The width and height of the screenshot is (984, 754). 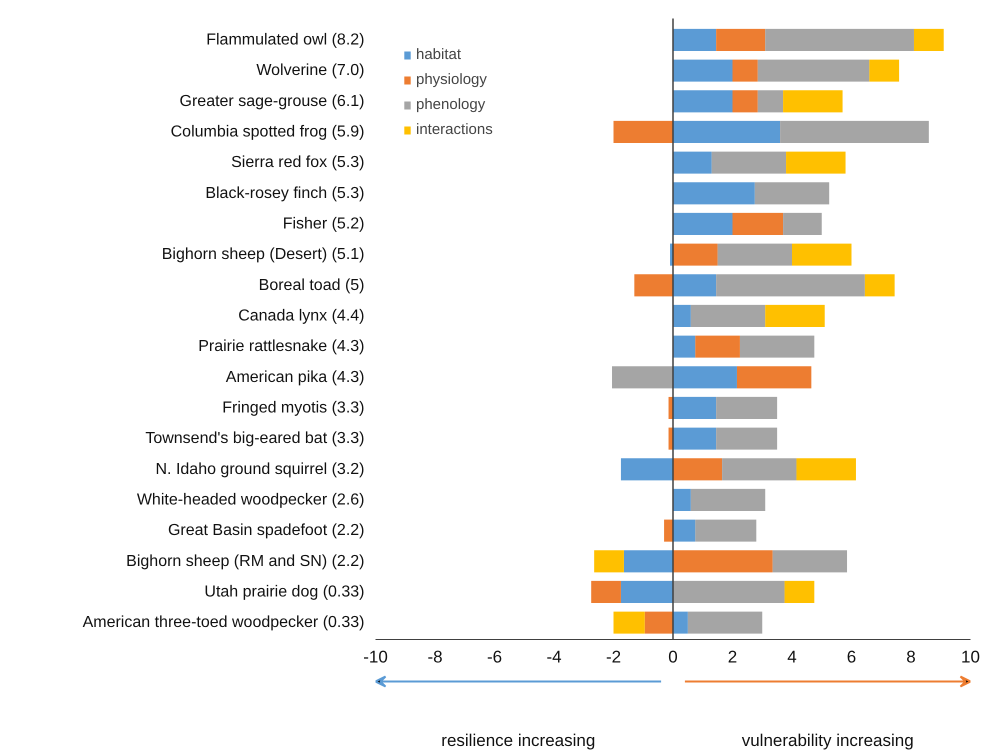 What do you see at coordinates (295, 377) in the screenshot?
I see `y-tick-label: American pika (4.3)` at bounding box center [295, 377].